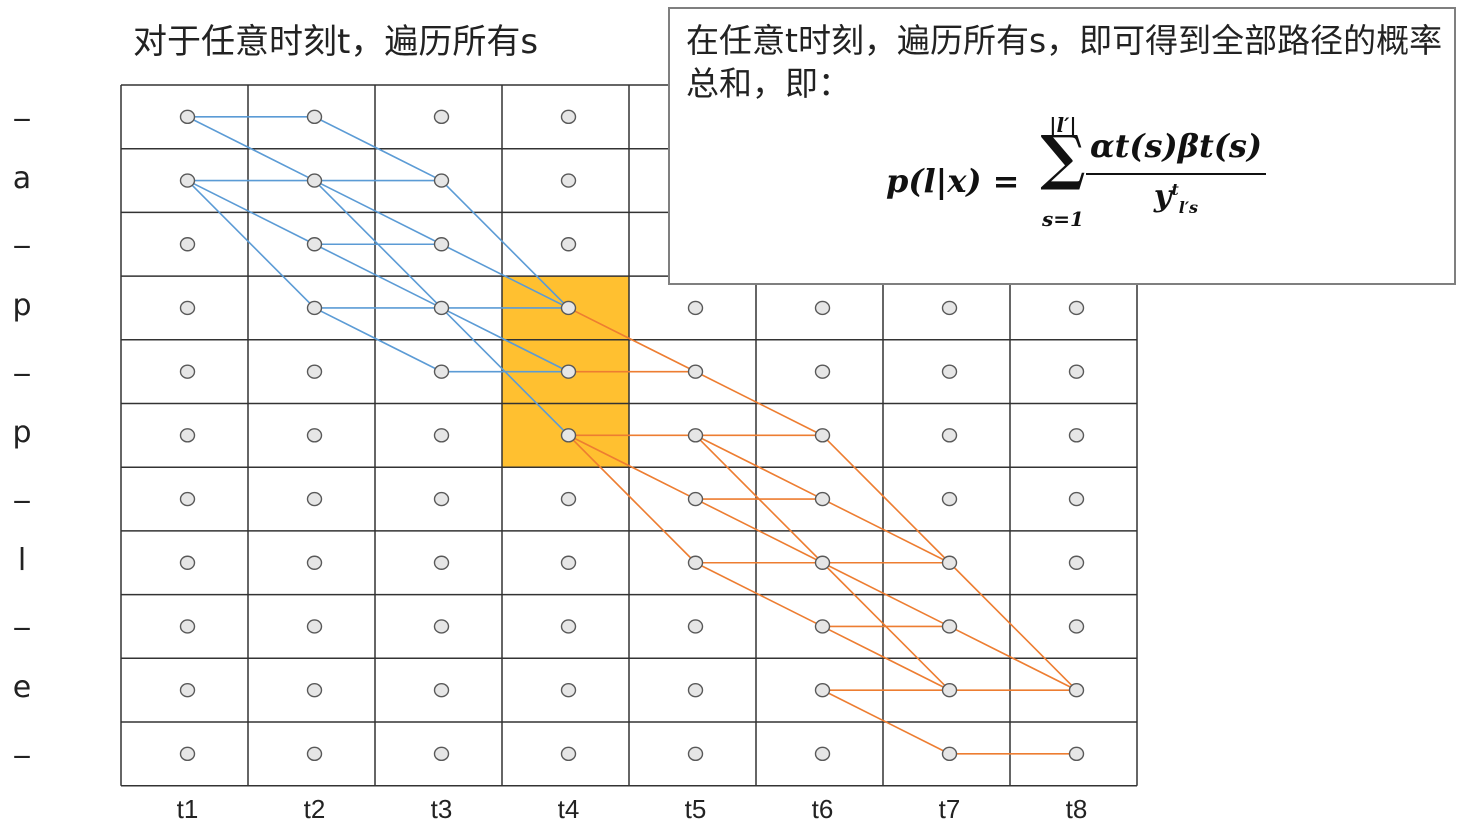 Image resolution: width=1464 pixels, height=830 pixels. I want to click on column-label: t4, so click(568, 809).